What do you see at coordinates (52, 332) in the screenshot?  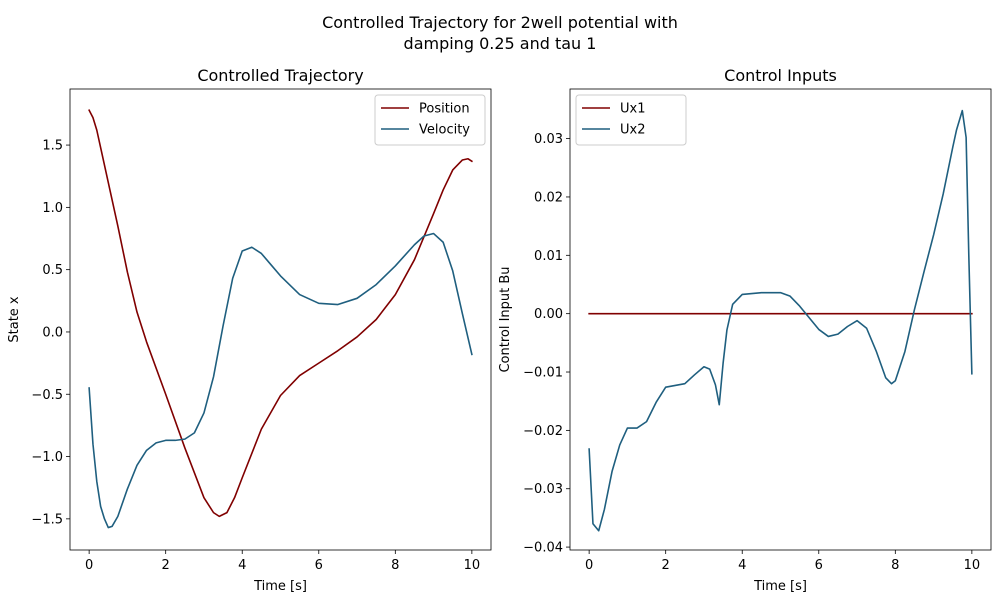 I see `y-tick-label: 0.0` at bounding box center [52, 332].